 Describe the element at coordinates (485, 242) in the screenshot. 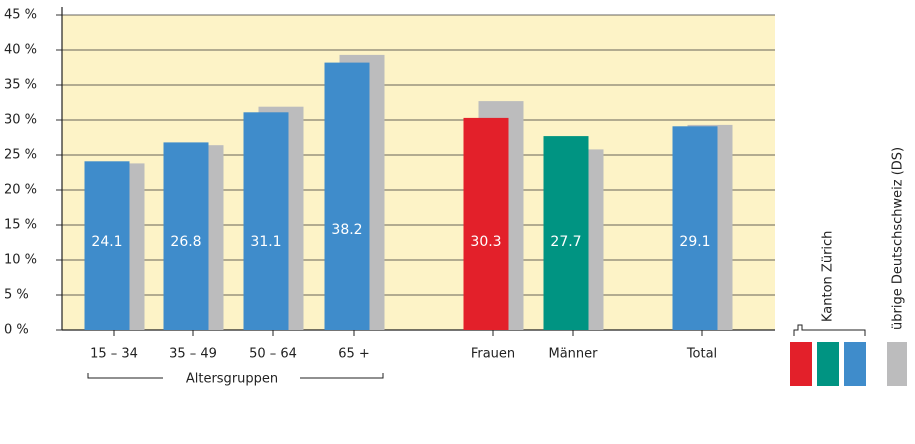

I see `value-label: 30.3` at that location.